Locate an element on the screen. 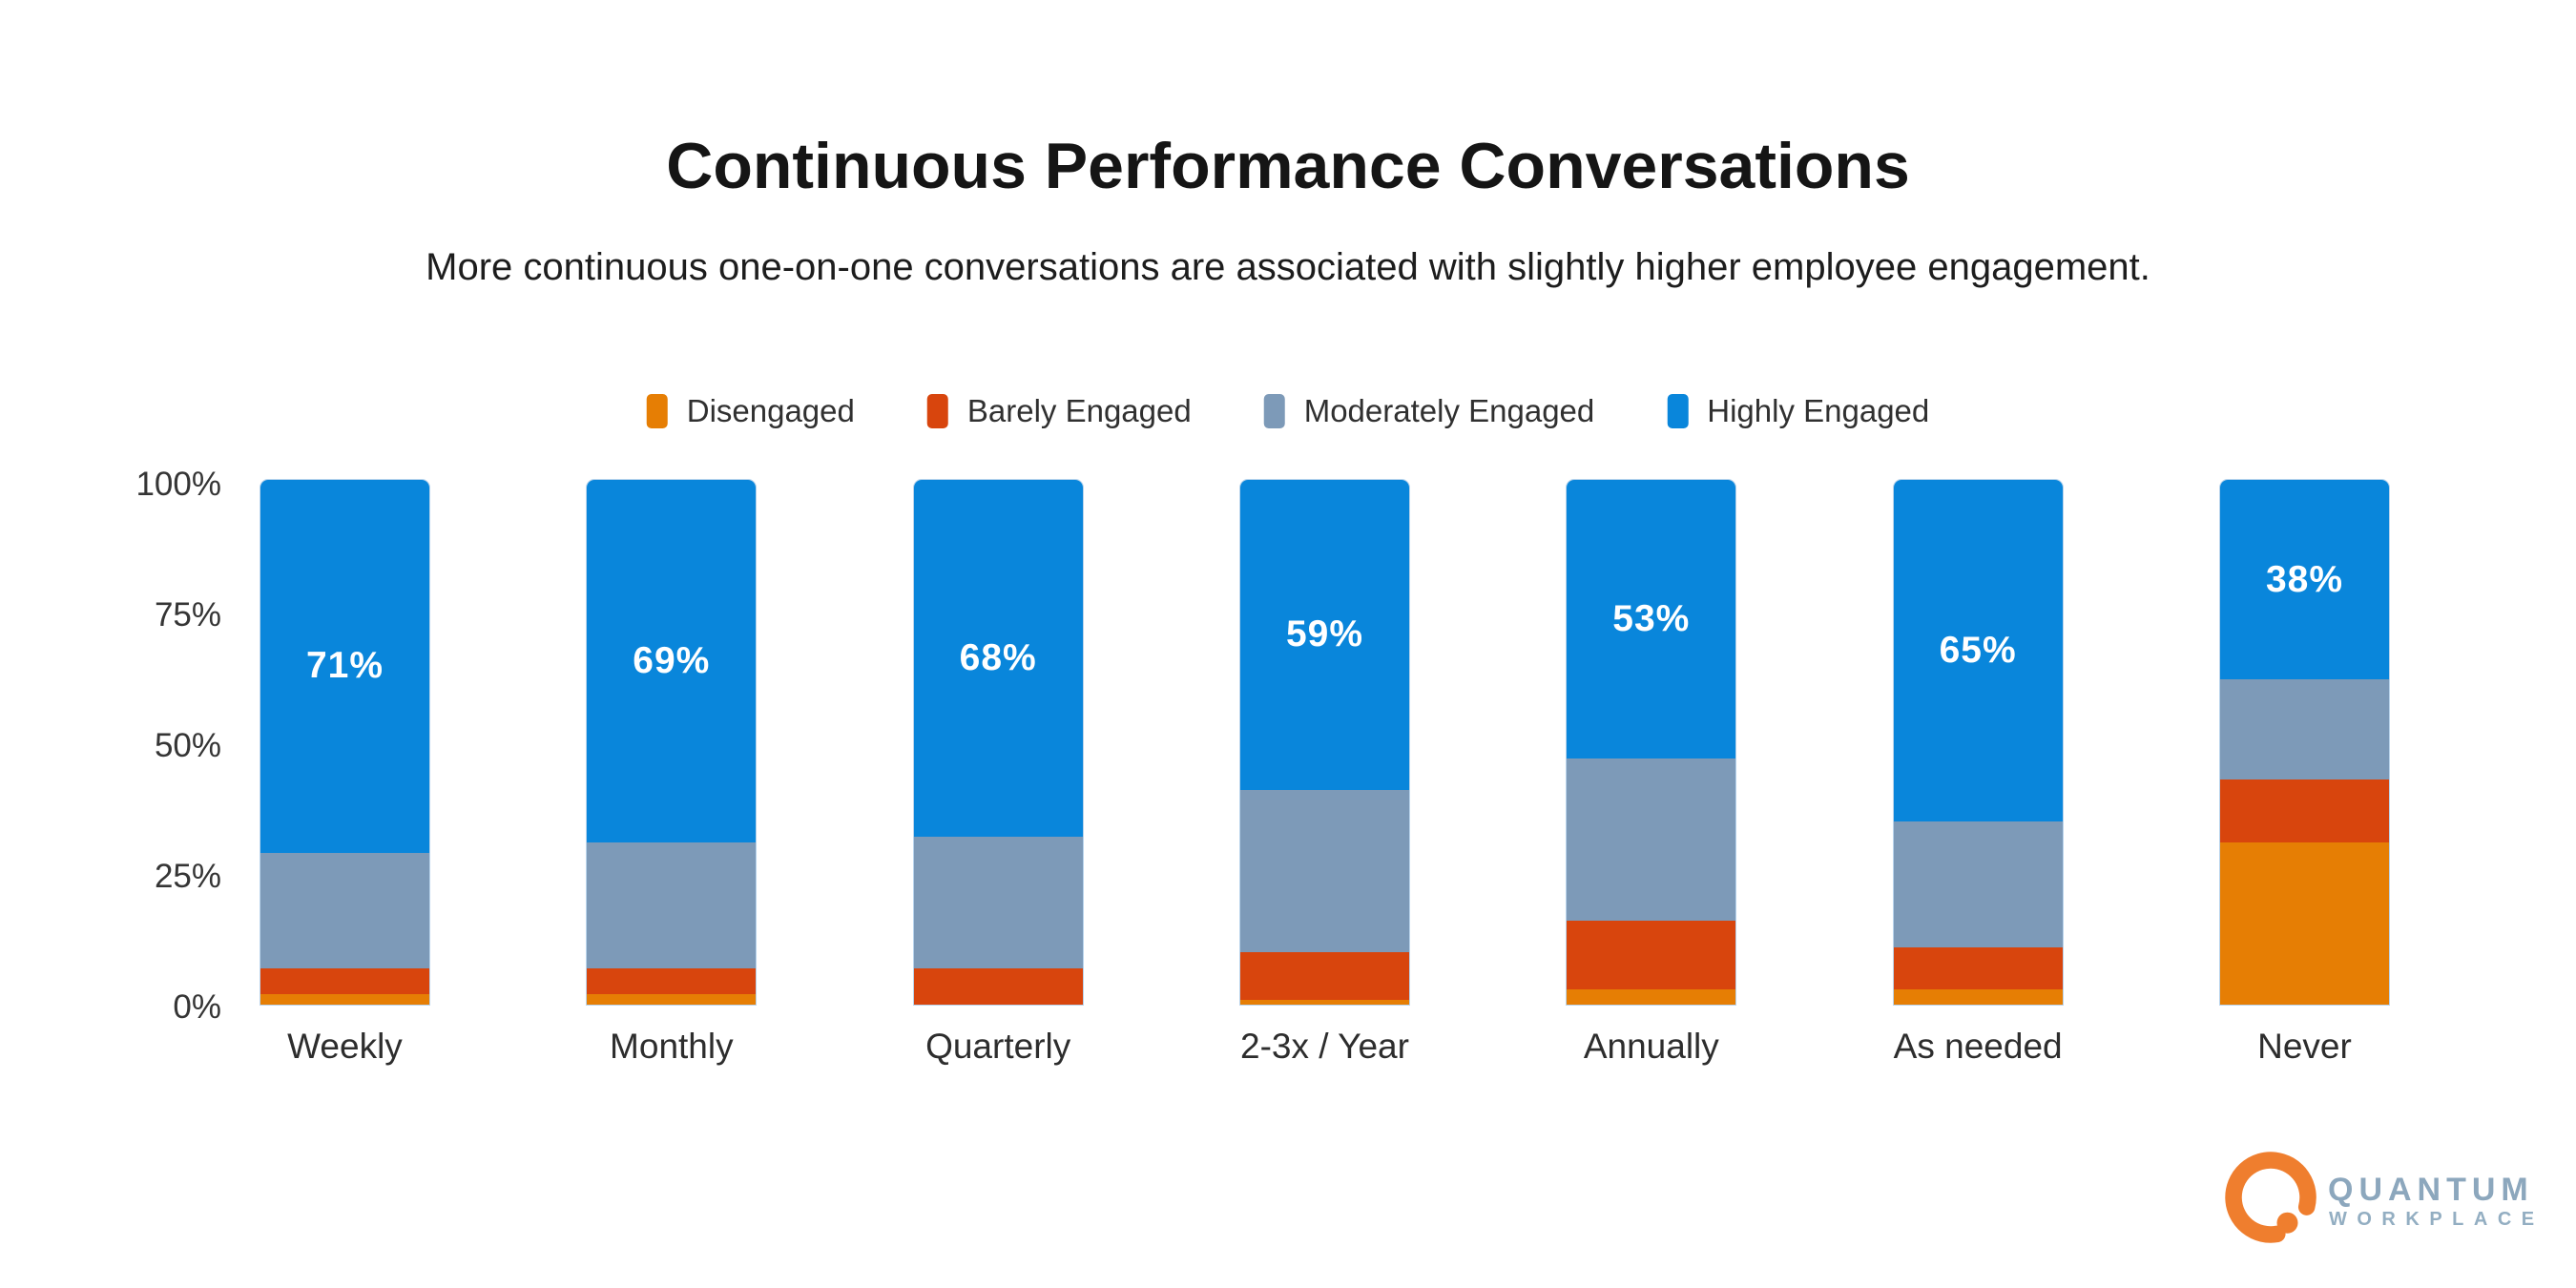 The height and width of the screenshot is (1288, 2576). bar-value-label-as-needed: 65% is located at coordinates (1978, 650).